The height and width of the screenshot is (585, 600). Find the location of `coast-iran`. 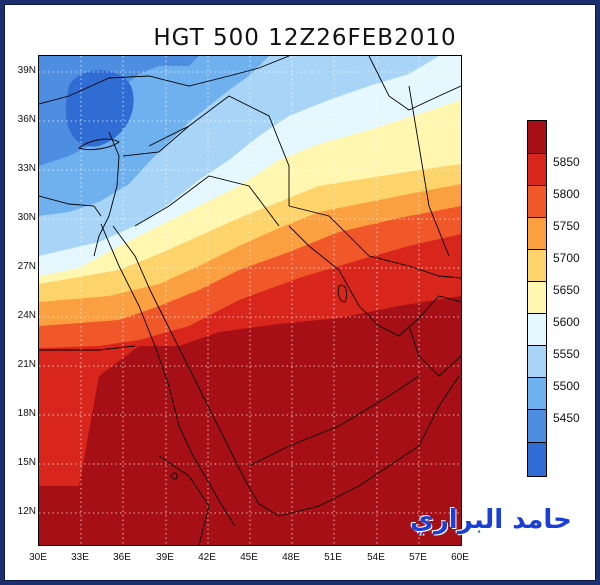

coast-iran is located at coordinates (374, 242).